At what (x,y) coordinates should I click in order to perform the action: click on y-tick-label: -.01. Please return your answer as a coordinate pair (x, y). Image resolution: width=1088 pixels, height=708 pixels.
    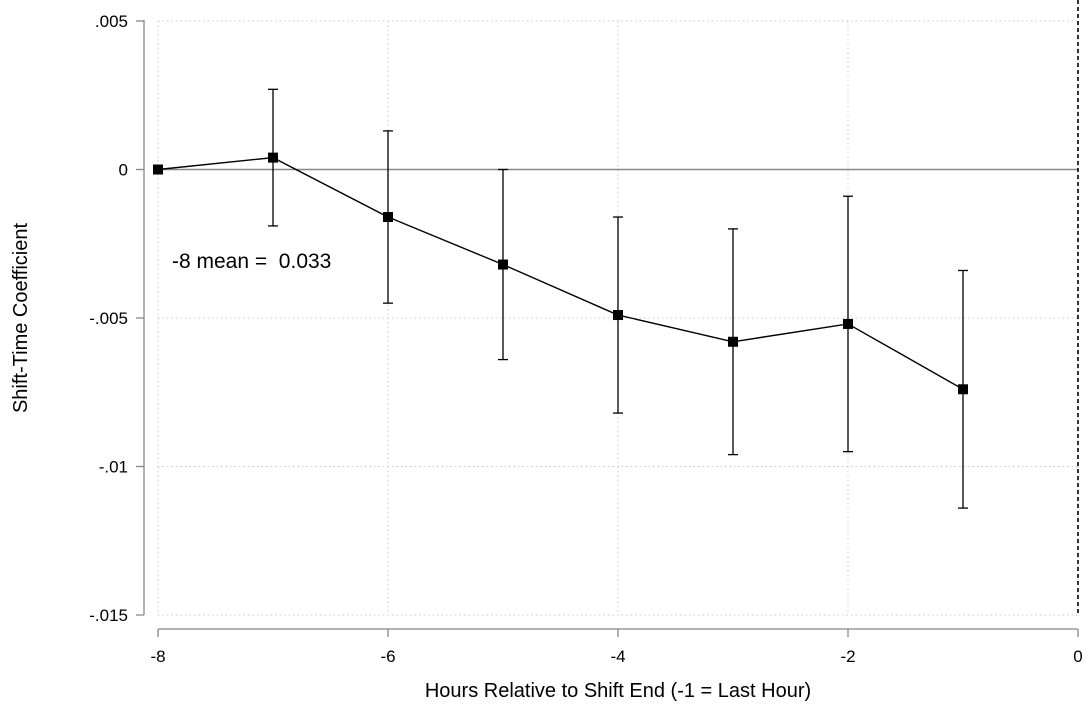
    Looking at the image, I should click on (113, 467).